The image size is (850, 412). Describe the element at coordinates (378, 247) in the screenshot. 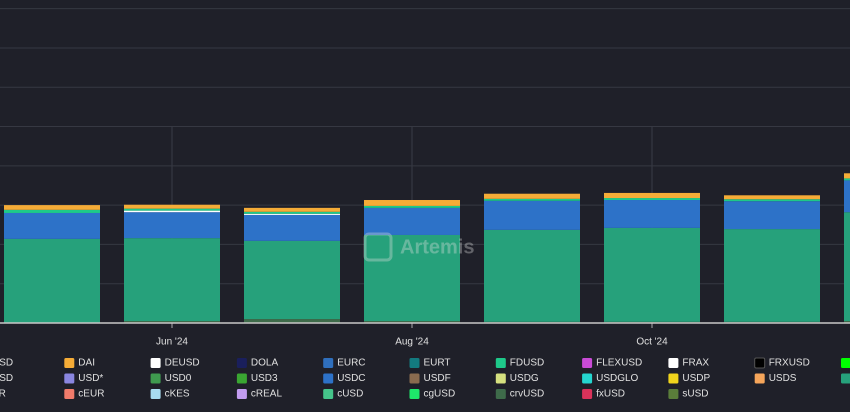

I see `watermark-logo` at that location.